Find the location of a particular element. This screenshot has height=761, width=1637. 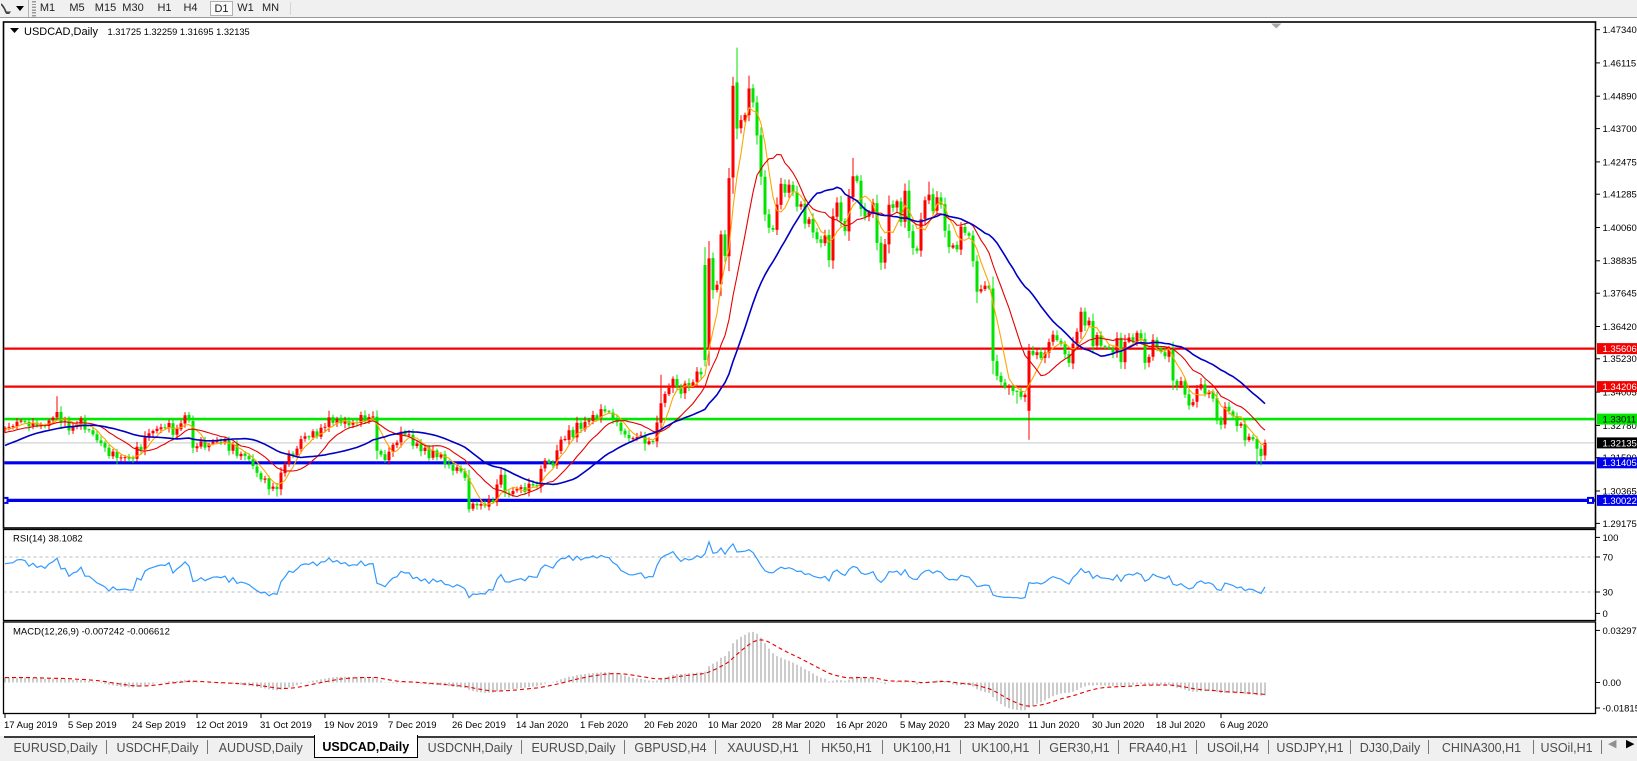

svg-text: 19 Nov 2019 is located at coordinates (351, 725).